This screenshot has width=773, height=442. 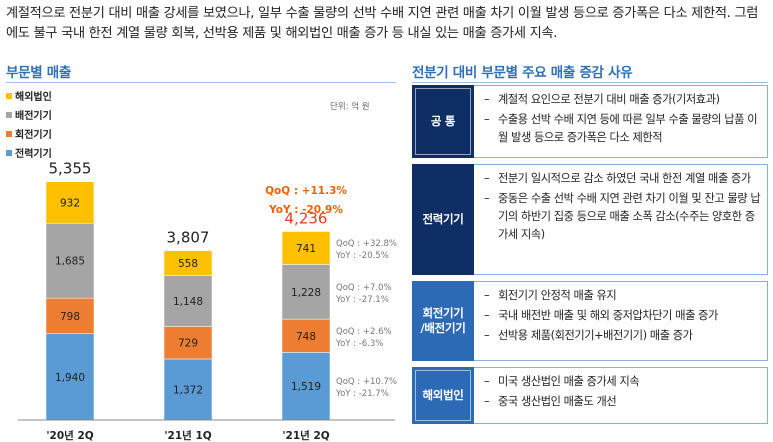 What do you see at coordinates (364, 288) in the screenshot?
I see `segment-qoq-label: QoQ : +7.0%` at bounding box center [364, 288].